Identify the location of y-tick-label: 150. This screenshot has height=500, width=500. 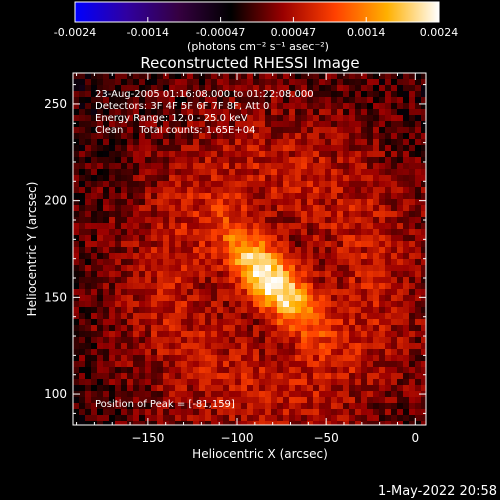
(55, 297).